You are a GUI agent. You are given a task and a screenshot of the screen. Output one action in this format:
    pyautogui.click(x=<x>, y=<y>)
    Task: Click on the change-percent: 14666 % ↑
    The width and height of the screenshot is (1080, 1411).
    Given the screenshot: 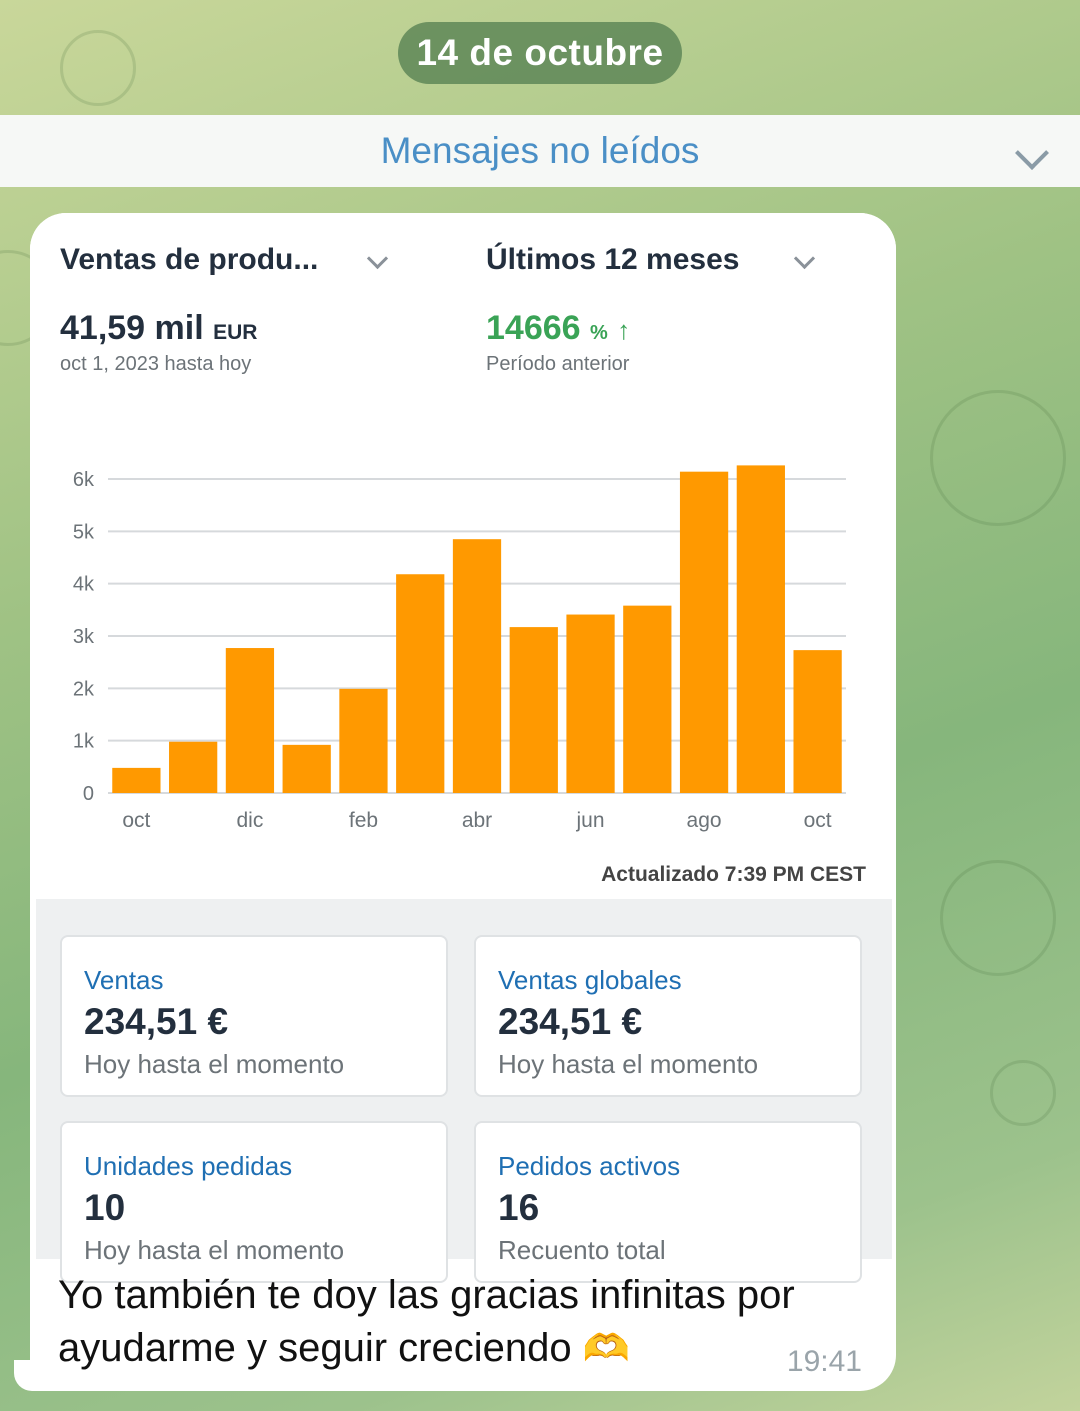 What is the action you would take?
    pyautogui.click(x=558, y=328)
    